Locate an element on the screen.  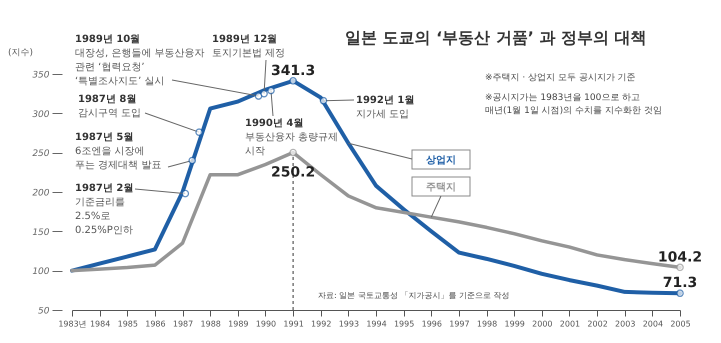
x-tick-label: 1984 is located at coordinates (100, 324).